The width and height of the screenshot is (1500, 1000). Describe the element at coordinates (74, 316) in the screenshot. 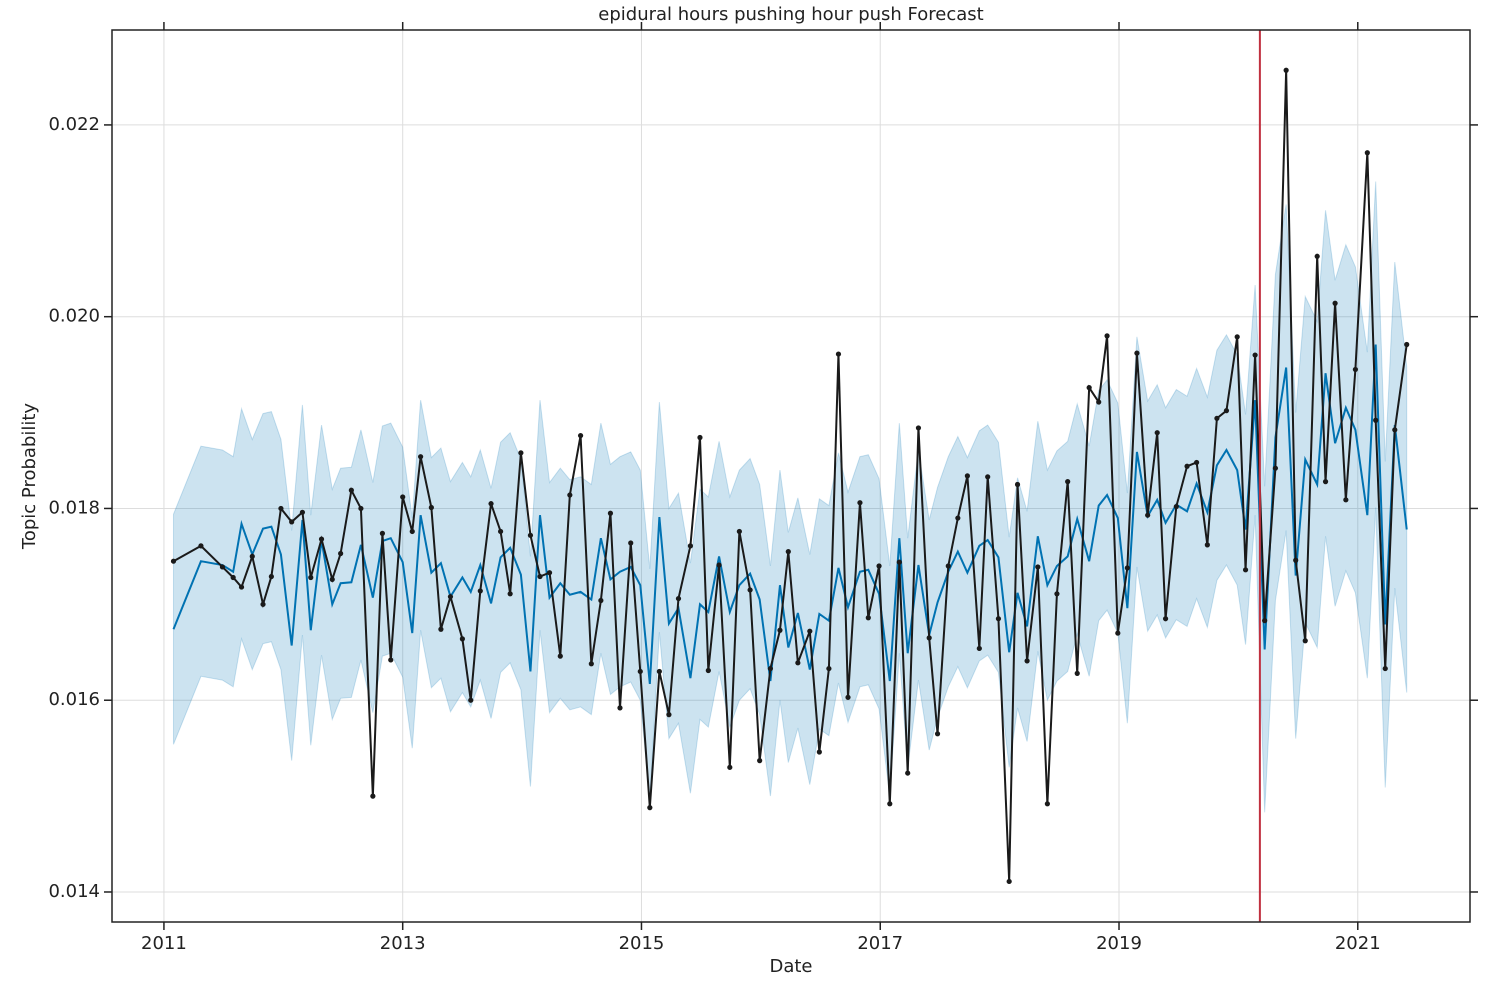

I see `y-tick-label: 0.020` at that location.